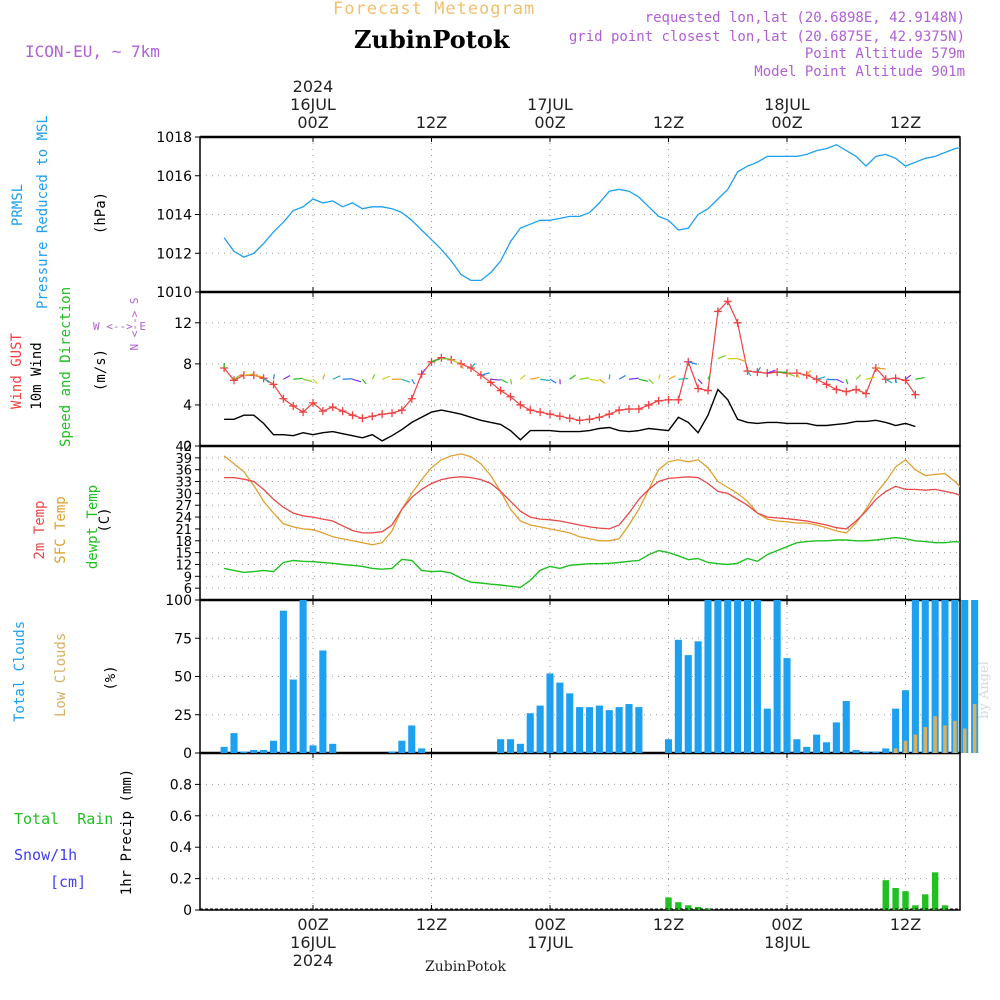 This screenshot has height=1000, width=1000. Describe the element at coordinates (183, 542) in the screenshot. I see `temperature-ytick-label: 18` at that location.